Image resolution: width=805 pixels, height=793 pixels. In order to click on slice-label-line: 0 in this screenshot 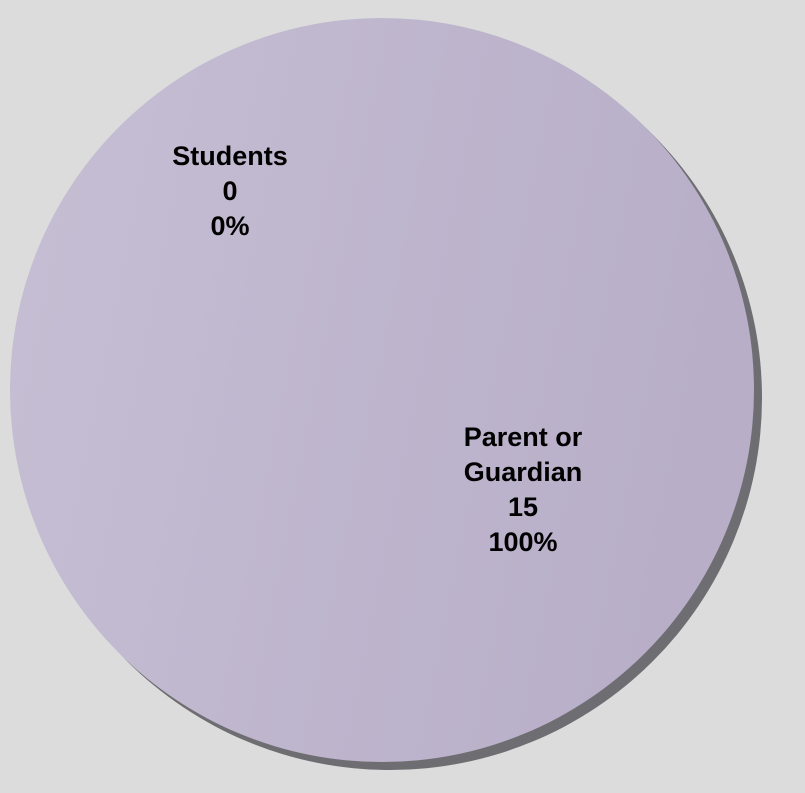, I will do `click(229, 191)`.